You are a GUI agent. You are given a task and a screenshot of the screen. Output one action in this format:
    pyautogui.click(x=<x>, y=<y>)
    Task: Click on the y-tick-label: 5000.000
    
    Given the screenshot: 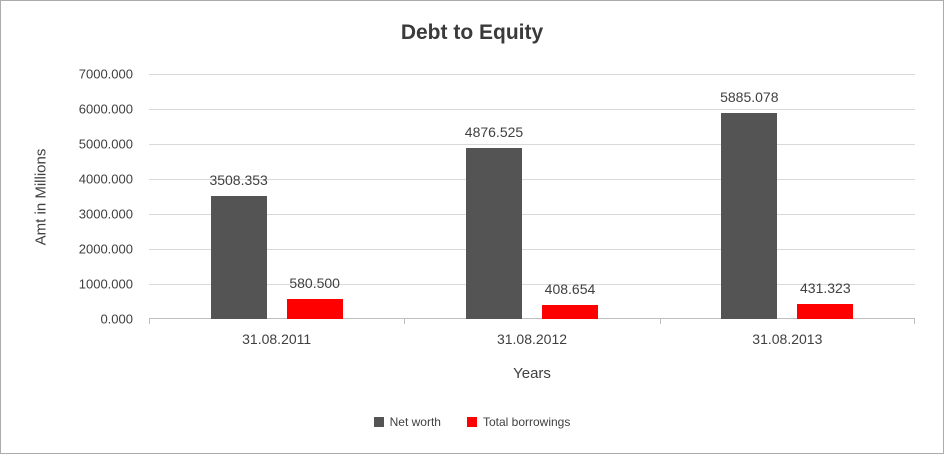 What is the action you would take?
    pyautogui.click(x=105, y=144)
    